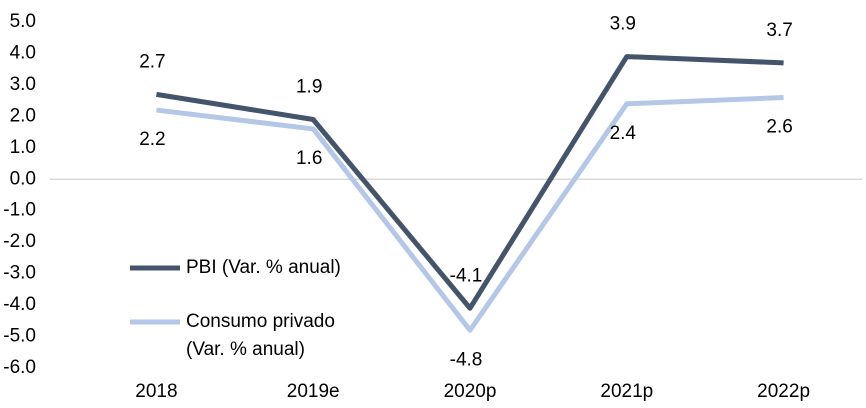 Image resolution: width=866 pixels, height=408 pixels. What do you see at coordinates (260, 335) in the screenshot?
I see `legend-label: Consumo privado (Var. % anual)` at bounding box center [260, 335].